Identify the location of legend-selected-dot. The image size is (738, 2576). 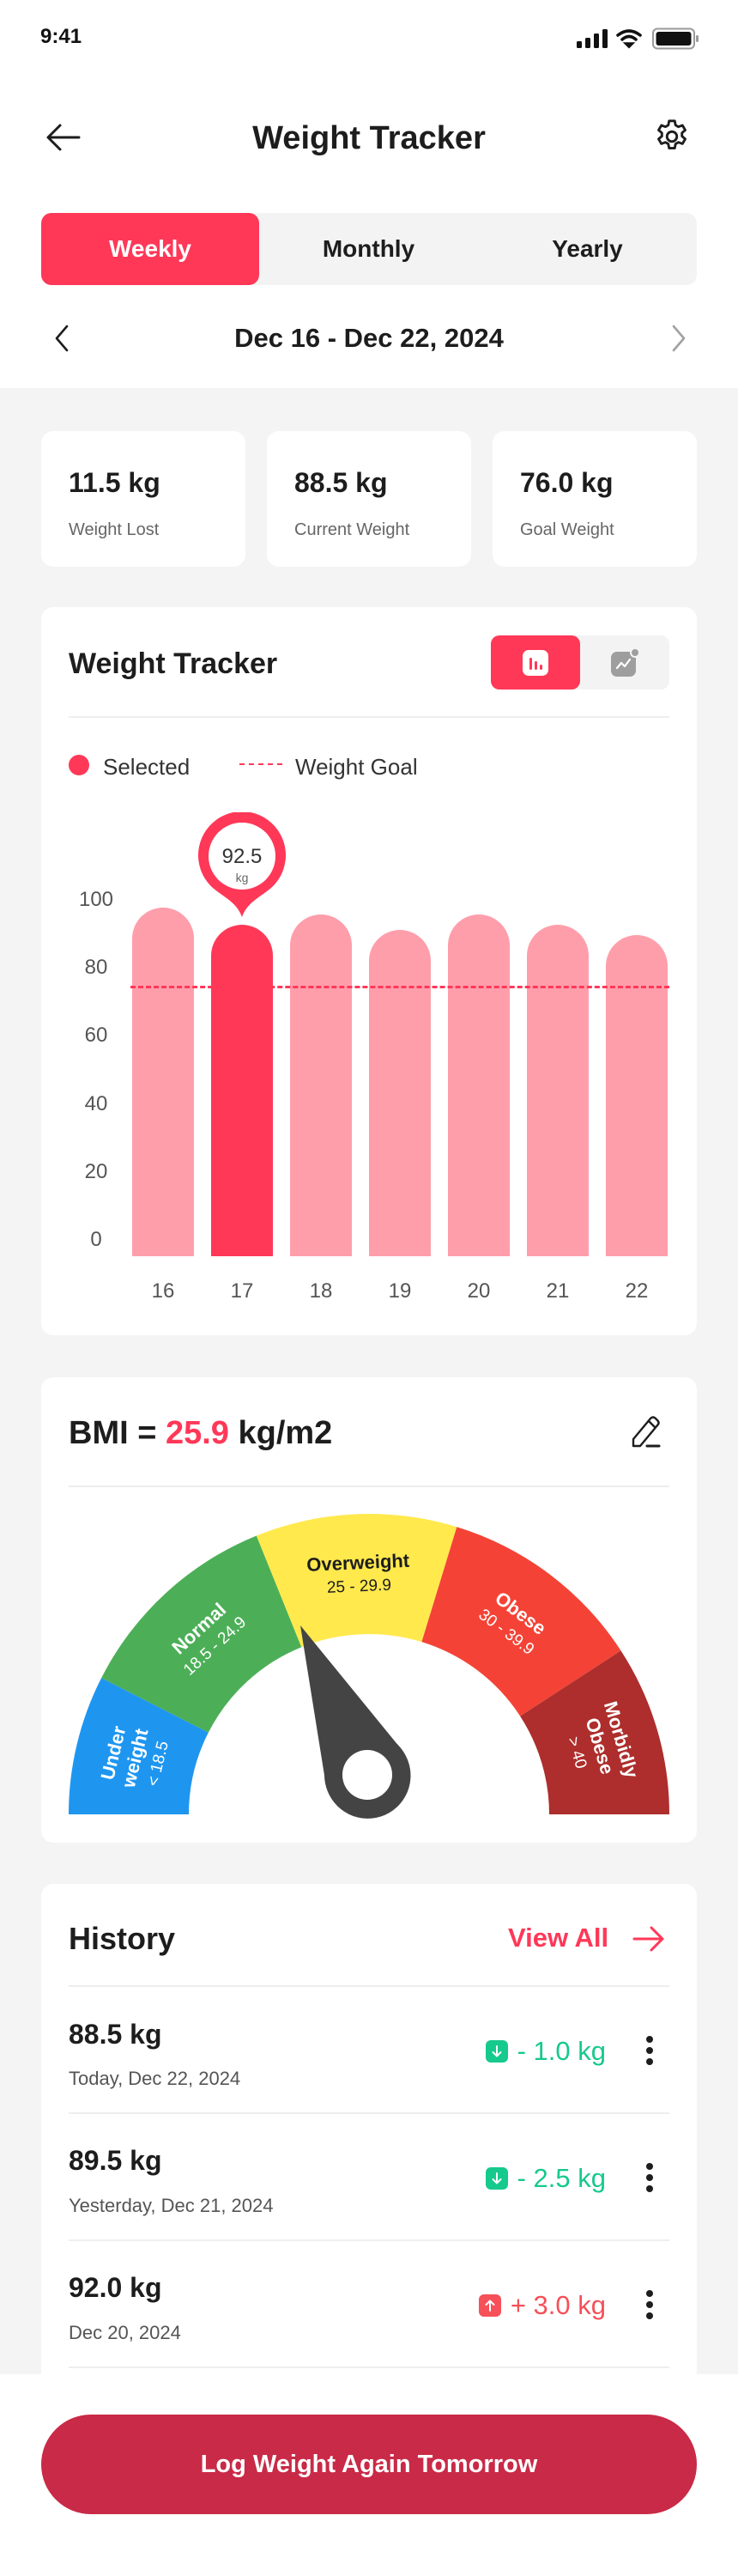
(79, 765).